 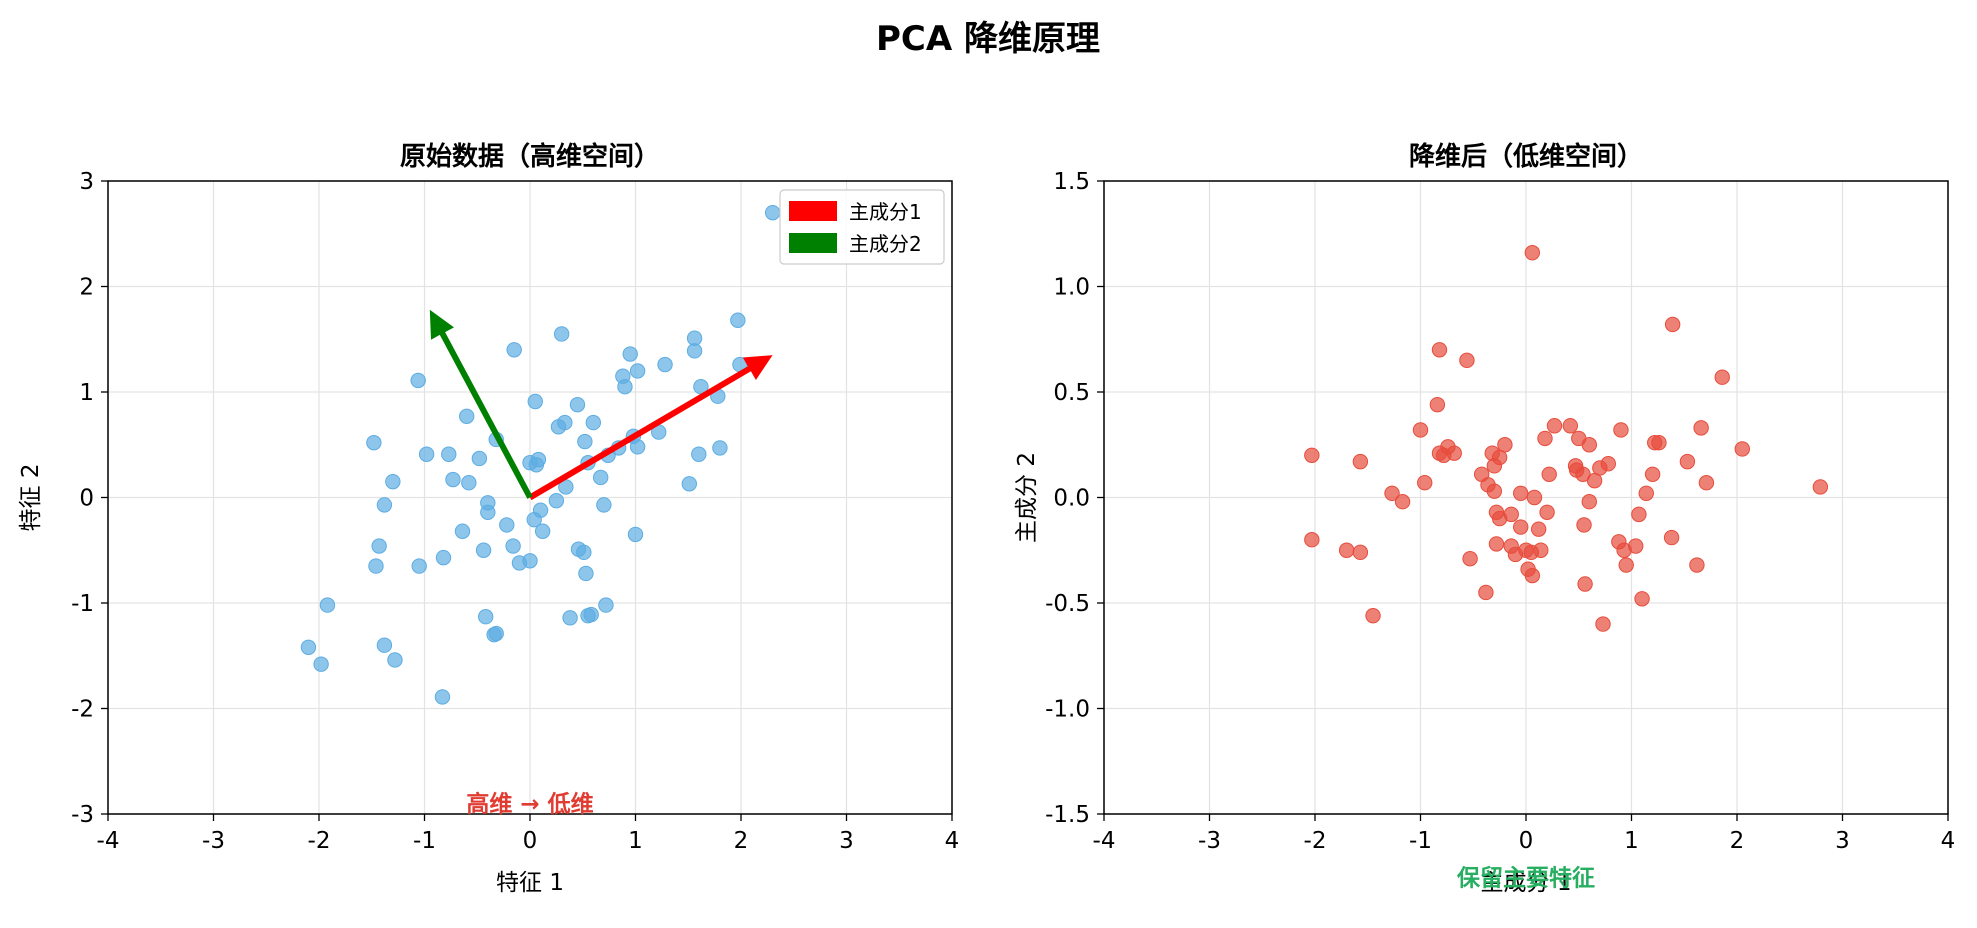 I want to click on chart2-y-tick-label-0: -1.5, so click(x=1067, y=815).